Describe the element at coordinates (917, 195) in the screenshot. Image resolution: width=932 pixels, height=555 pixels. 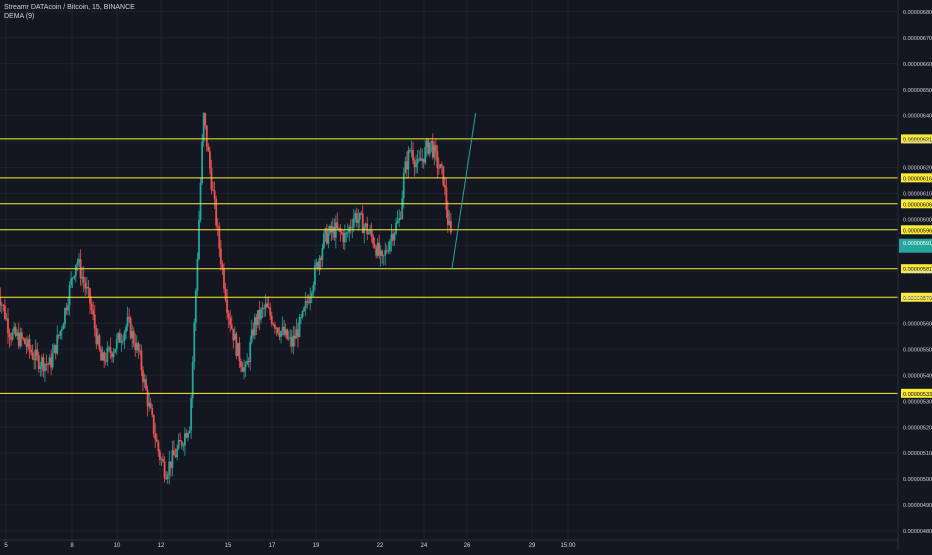
I see `price-tick-label: 0.00000610` at that location.